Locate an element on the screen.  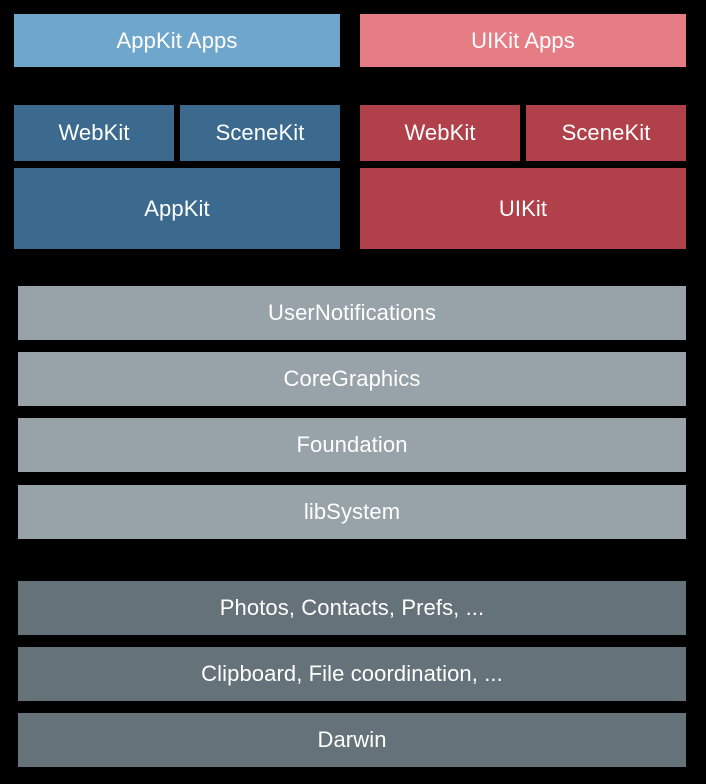
usernotifications-layer: UserNotifications is located at coordinates (352, 313).